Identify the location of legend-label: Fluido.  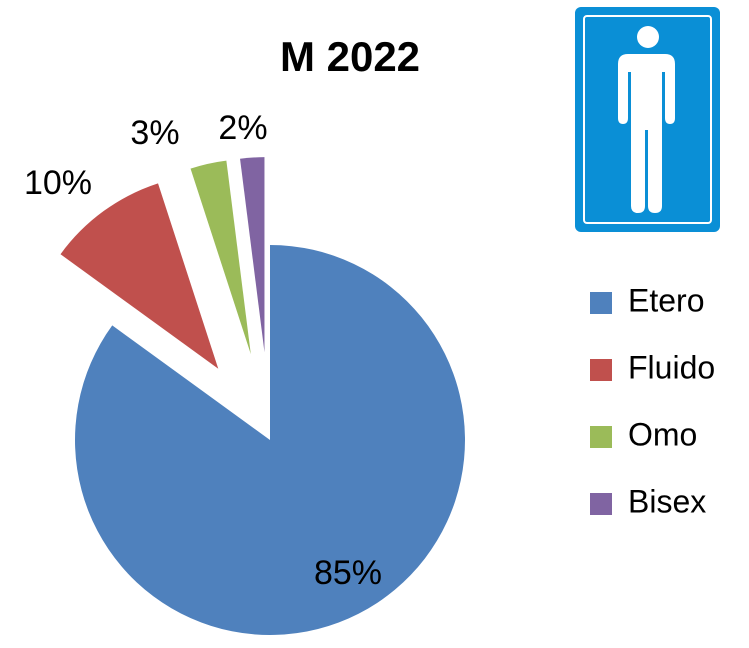
(671, 367).